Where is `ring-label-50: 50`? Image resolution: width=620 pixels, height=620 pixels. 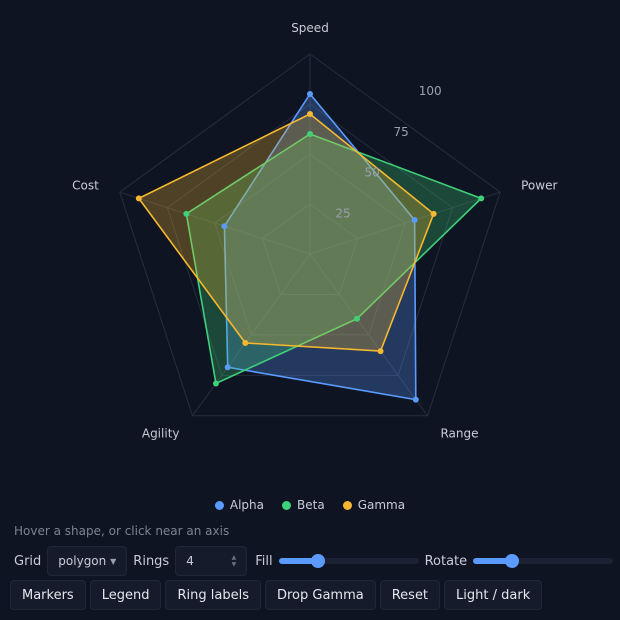 ring-label-50: 50 is located at coordinates (371, 173).